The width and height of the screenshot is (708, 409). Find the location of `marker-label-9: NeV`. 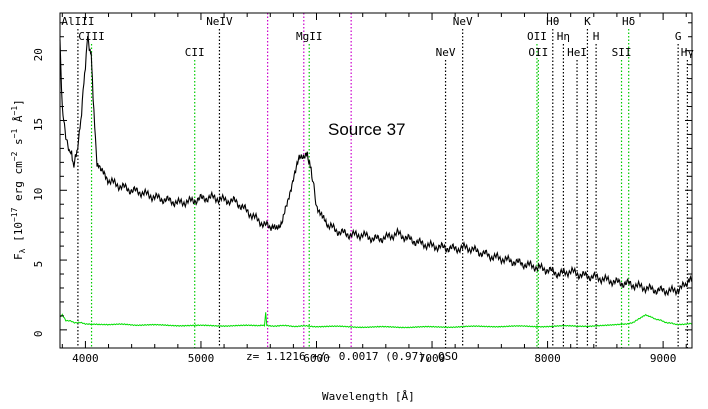

marker-label-9: NeV is located at coordinates (463, 21).